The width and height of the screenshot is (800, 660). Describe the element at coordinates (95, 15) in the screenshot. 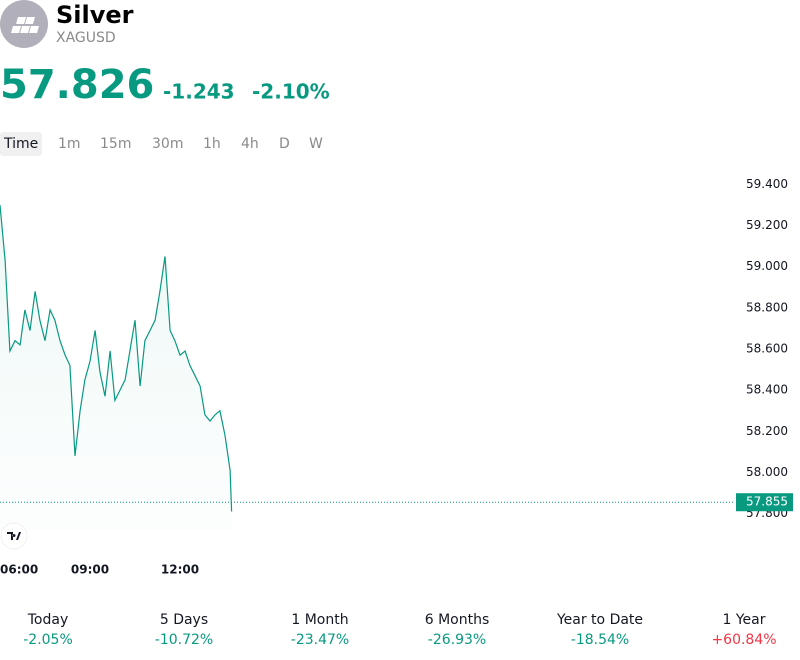

I see `title: Silver` at that location.